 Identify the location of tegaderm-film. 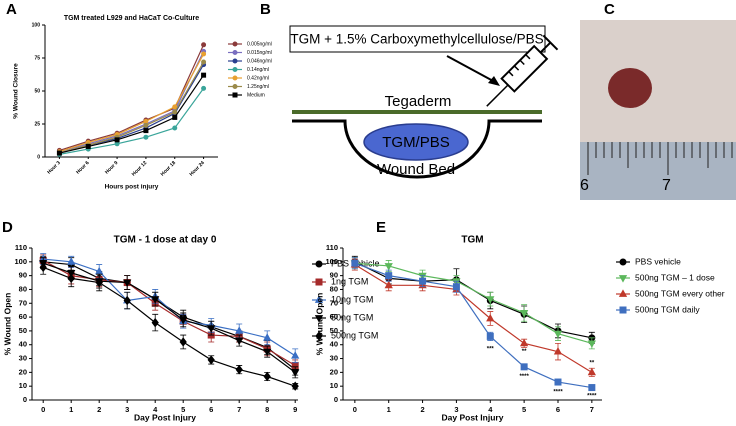
(417, 112).